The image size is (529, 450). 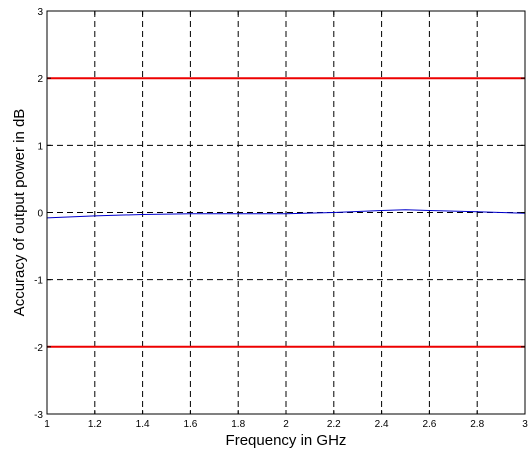 I want to click on x-tick-label: 1.6, so click(x=190, y=424).